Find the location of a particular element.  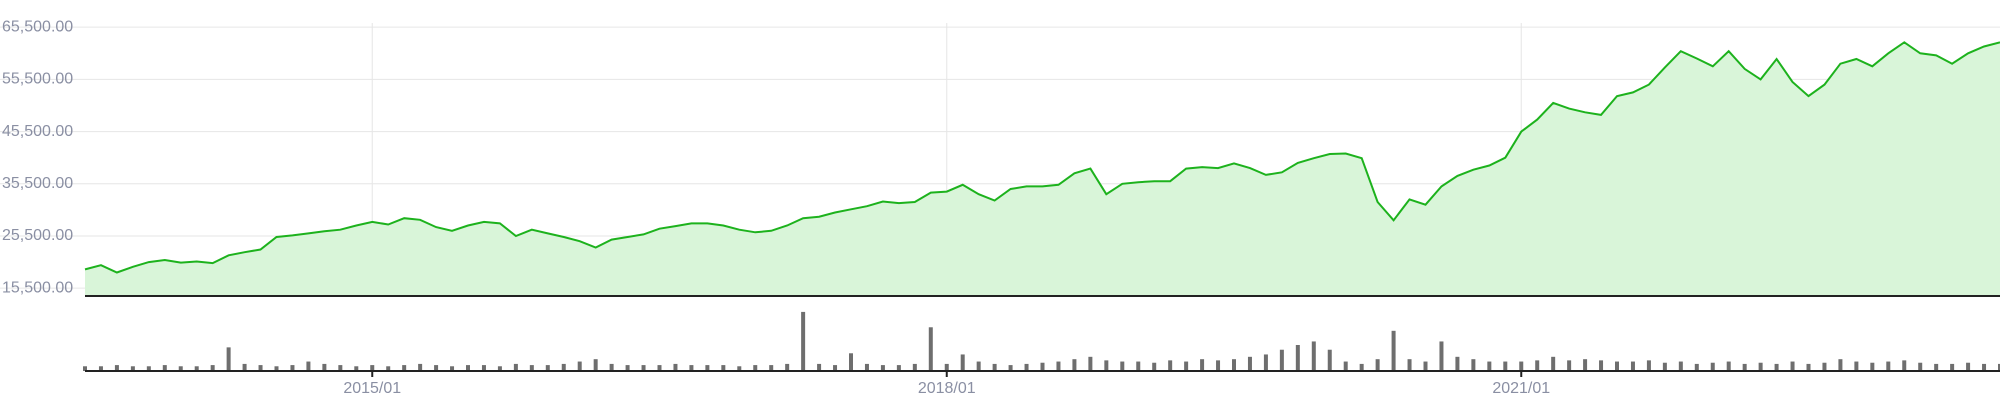

x-tick-label: 2015/01 is located at coordinates (372, 388).